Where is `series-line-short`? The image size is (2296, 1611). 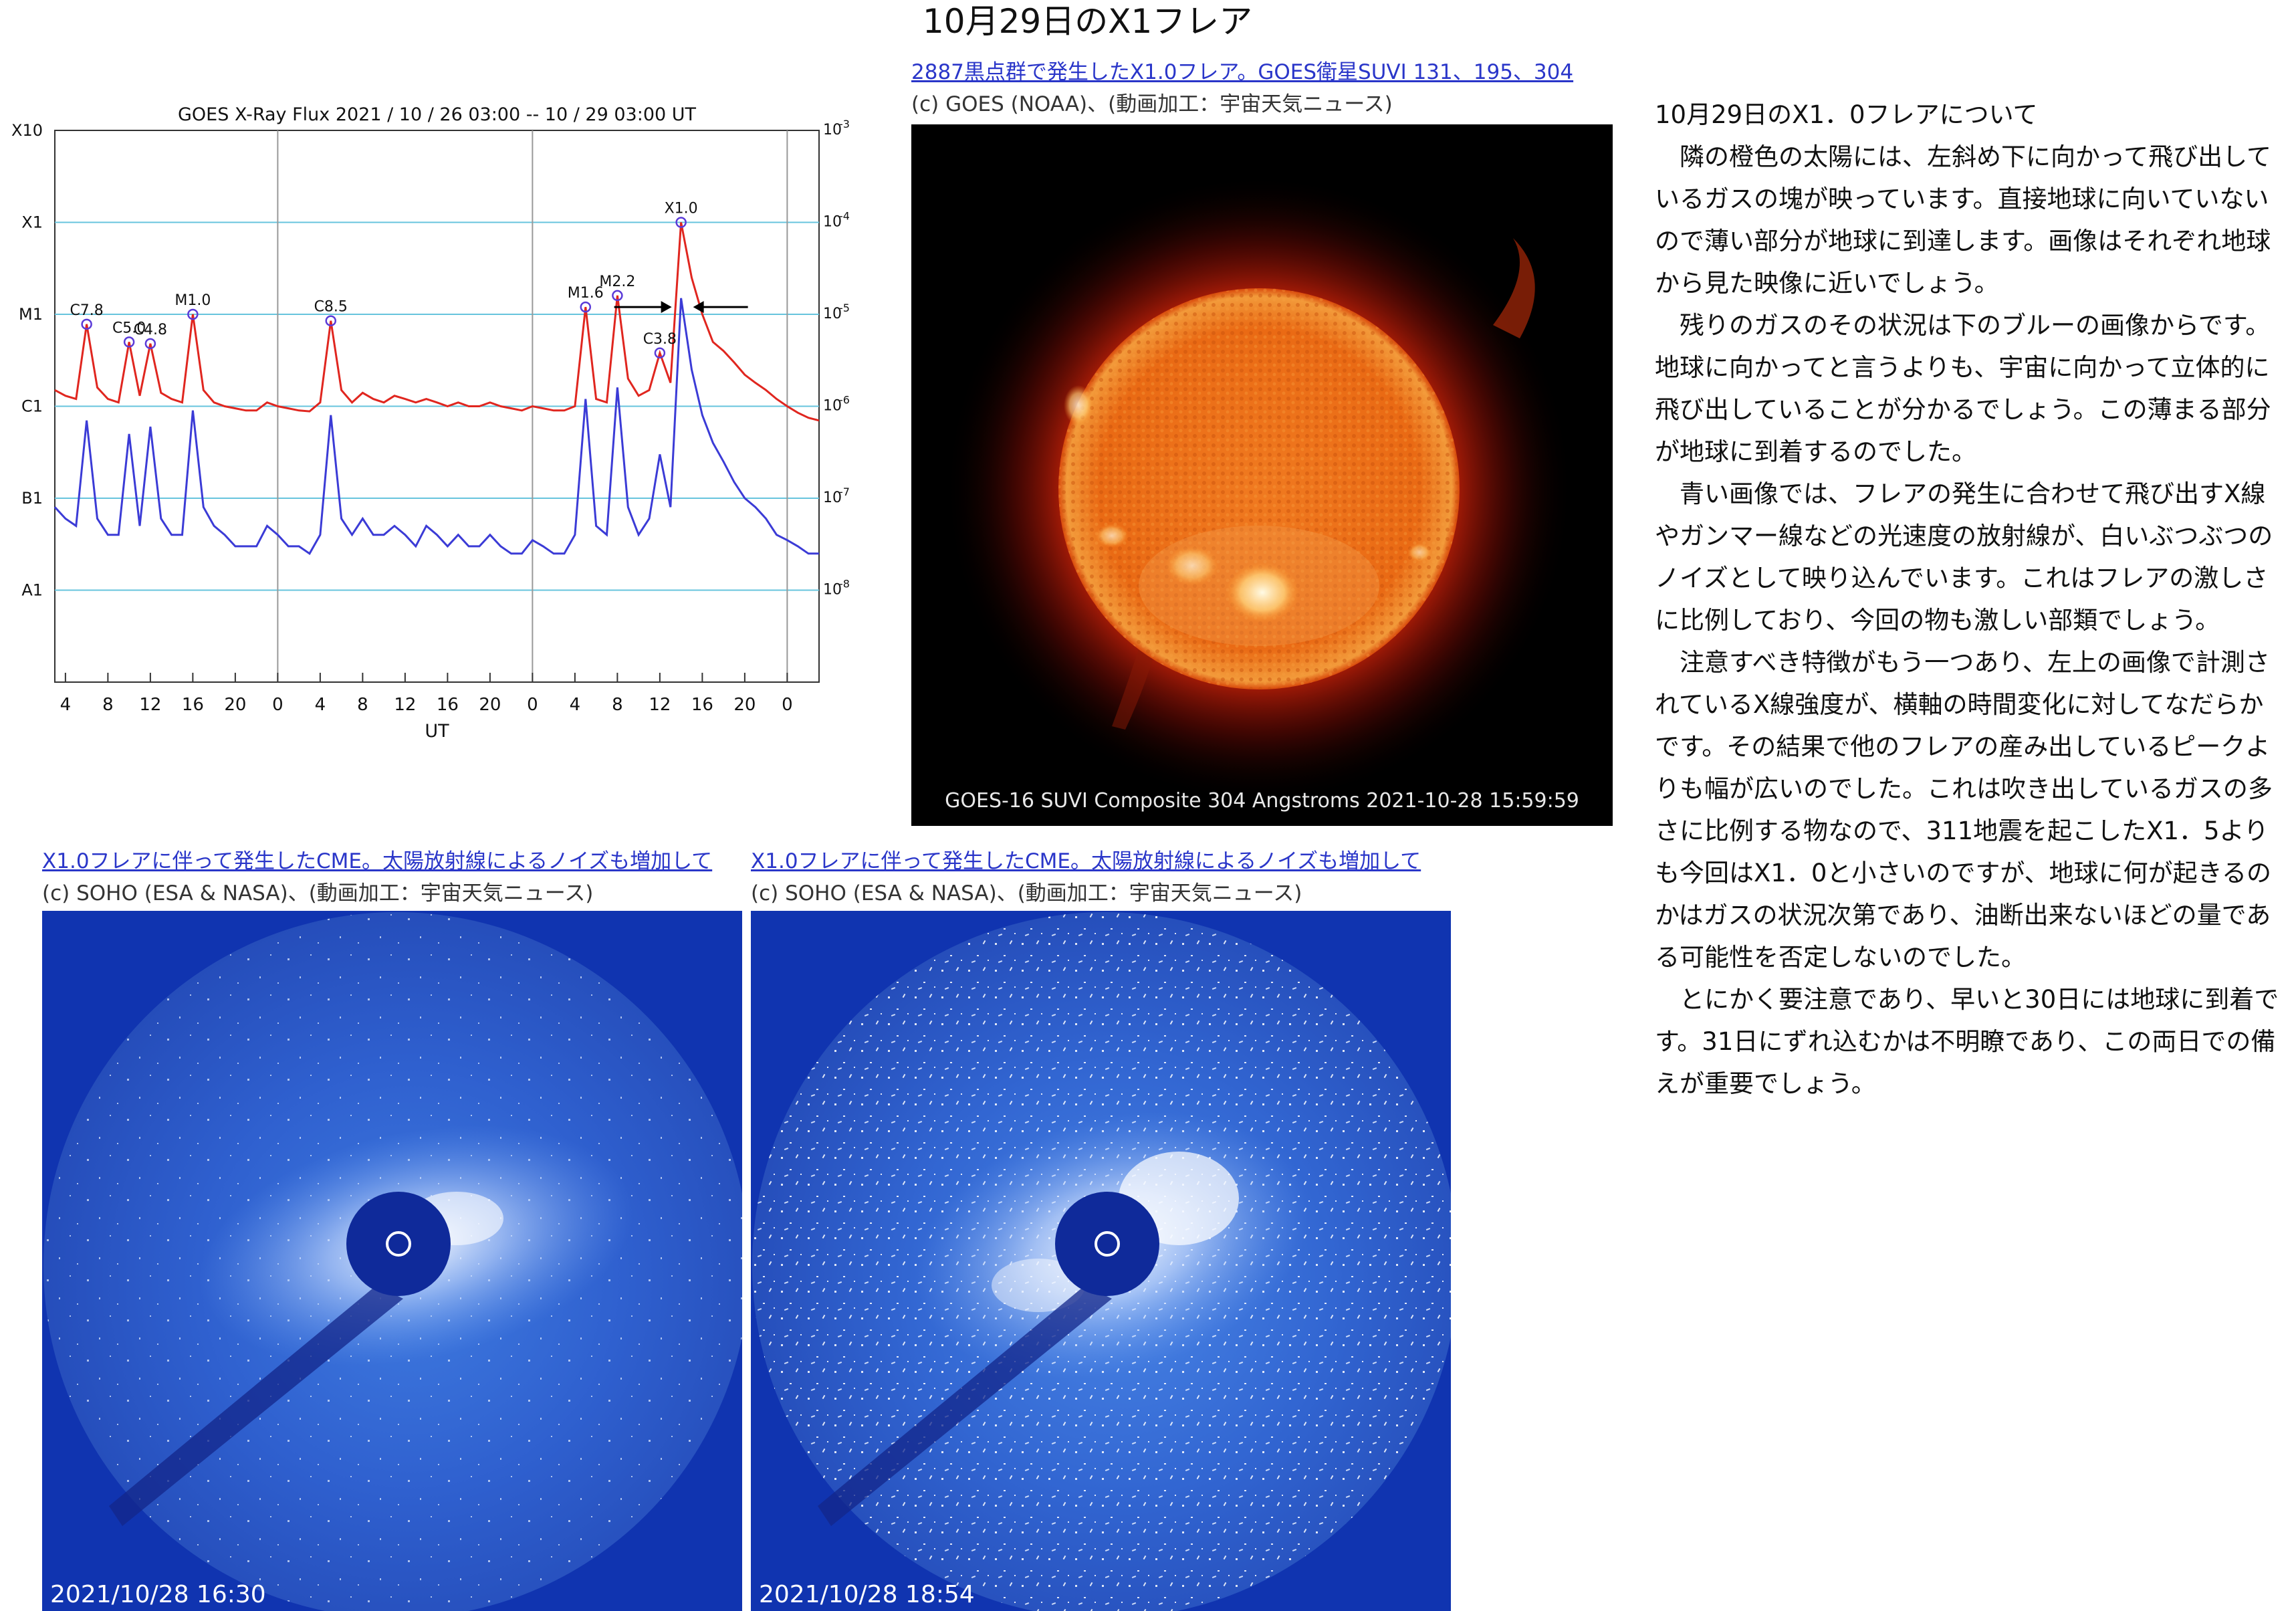
series-line-short is located at coordinates (436, 427).